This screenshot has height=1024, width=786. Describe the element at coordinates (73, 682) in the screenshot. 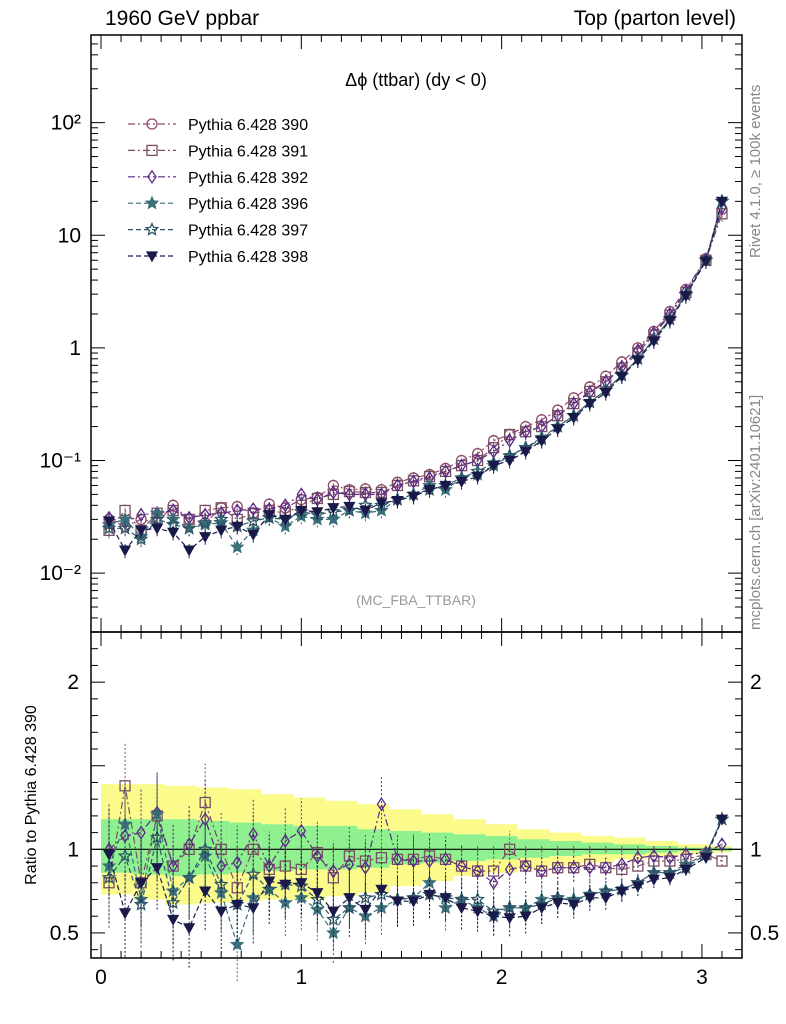

I see `ratio-y-tick-label: 2` at that location.